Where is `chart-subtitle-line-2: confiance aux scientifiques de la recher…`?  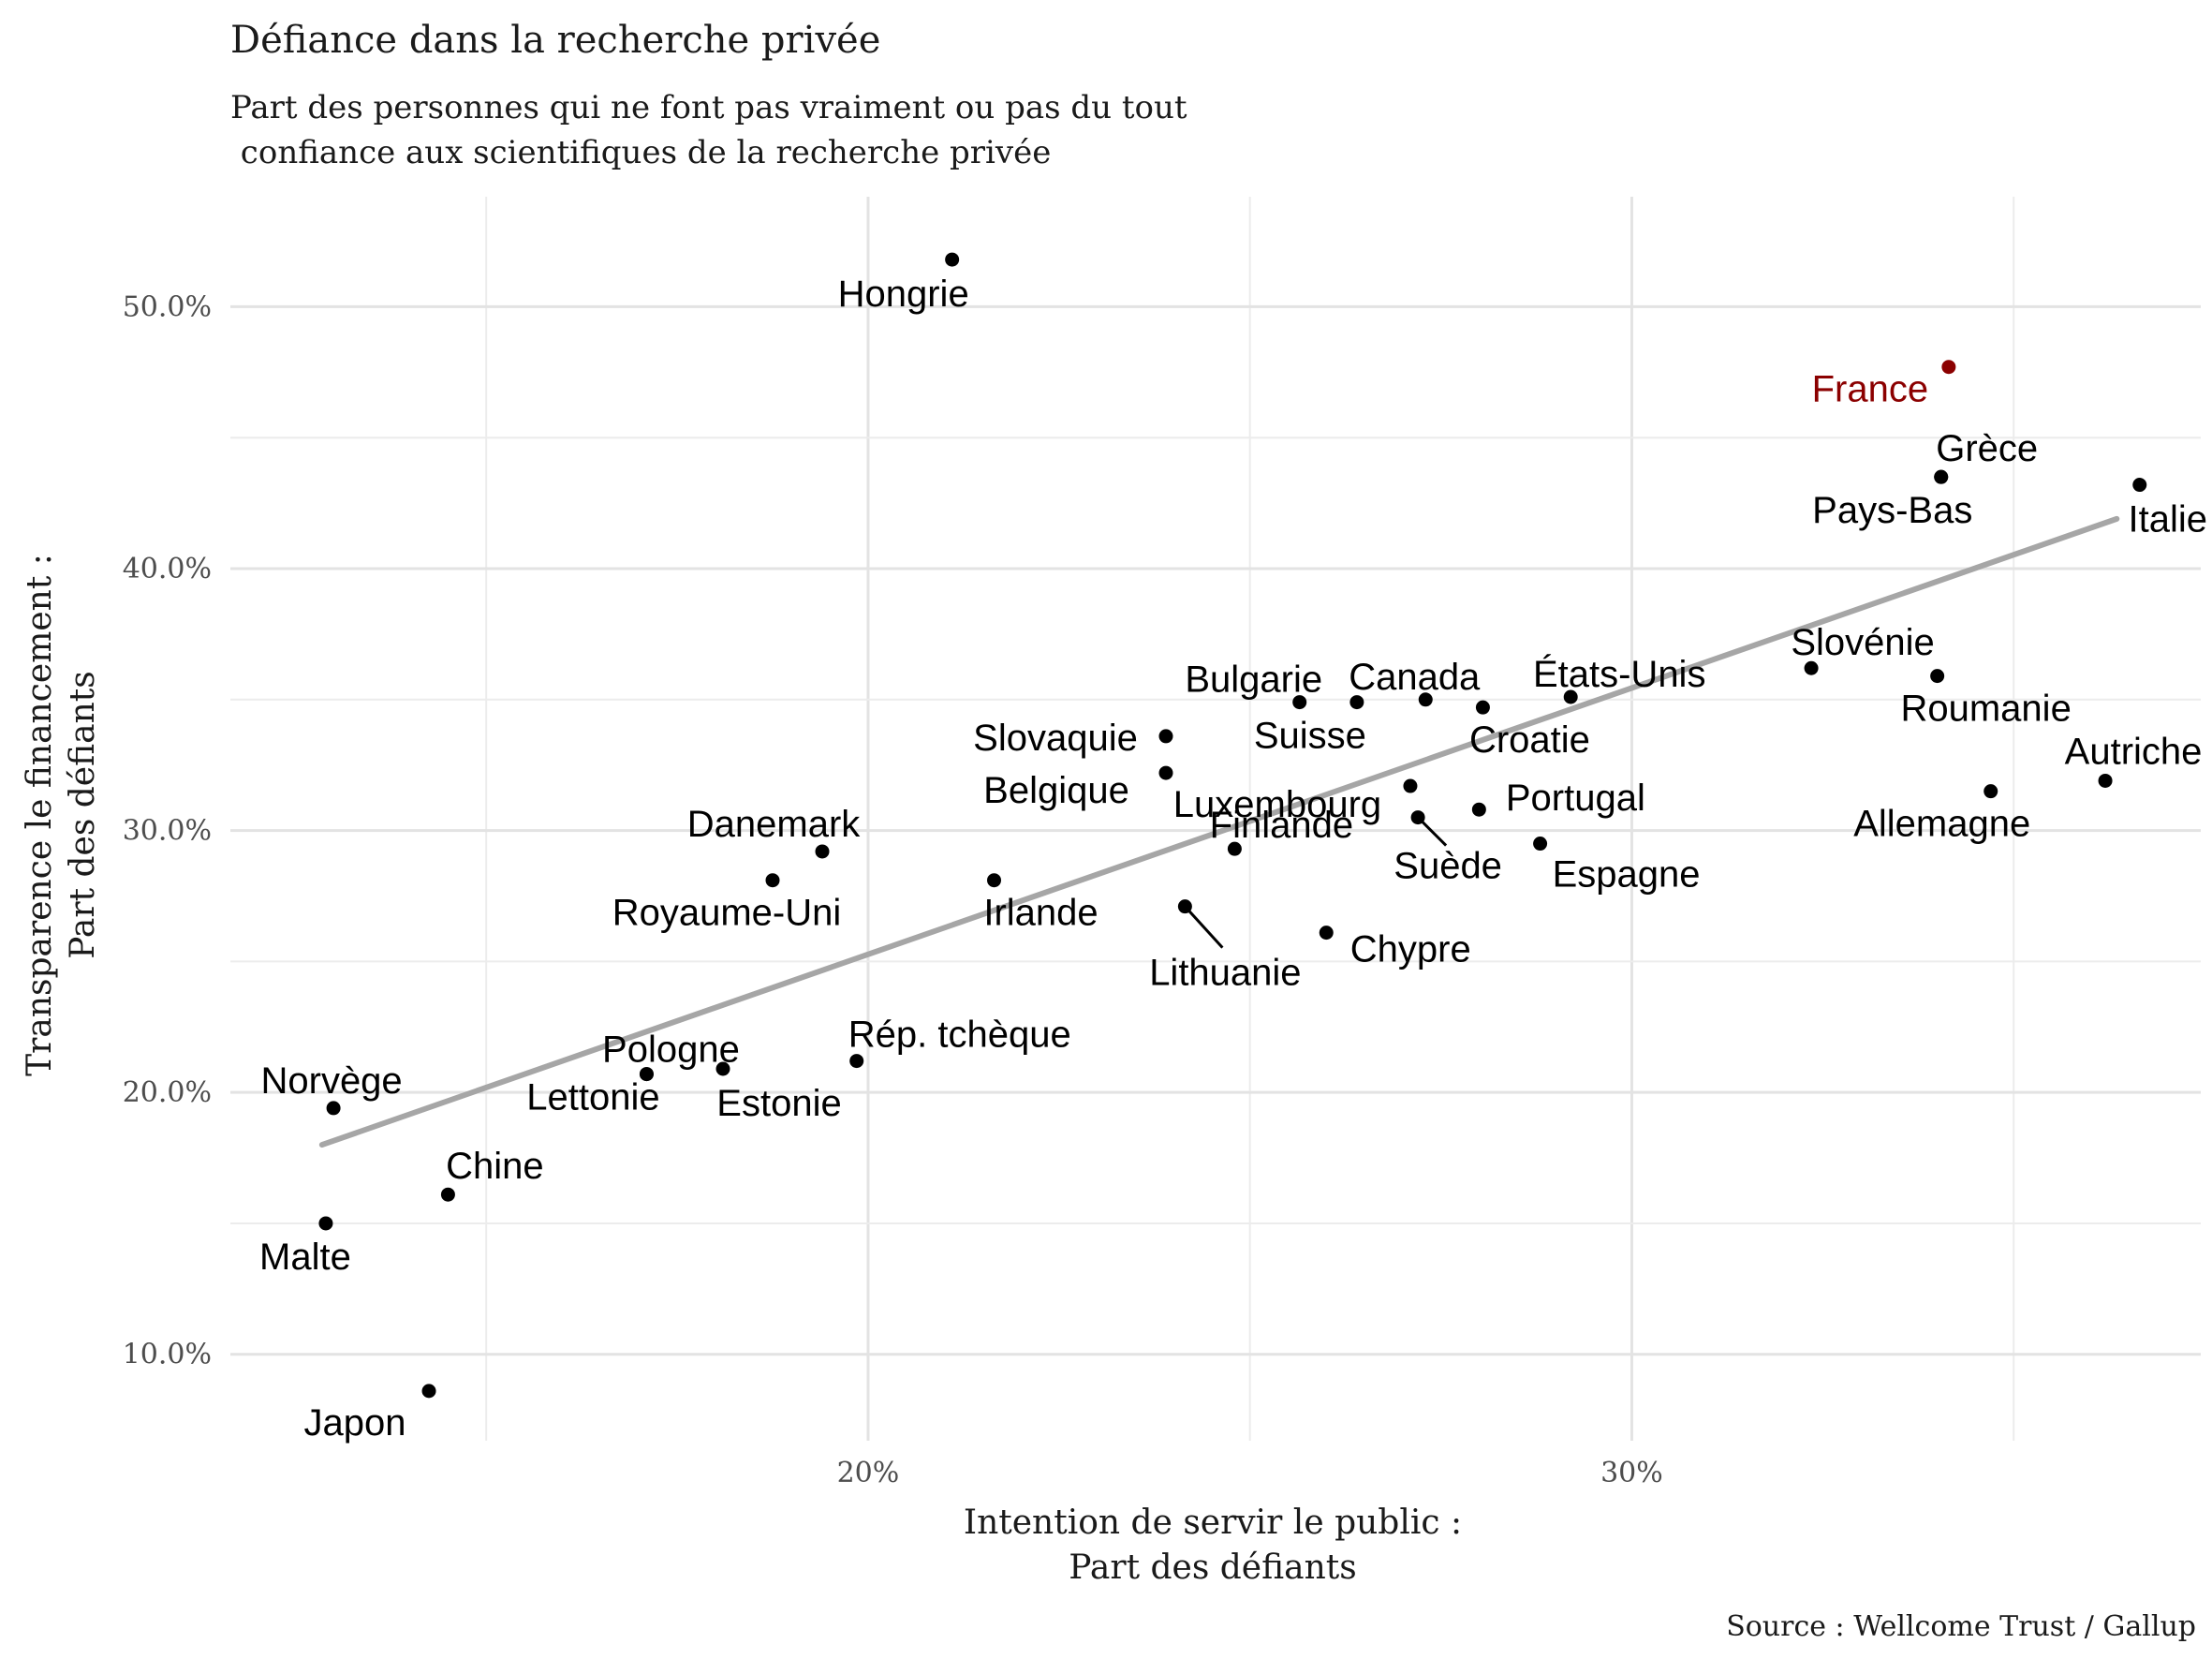
chart-subtitle-line-2: confiance aux scientifiques de la recher… is located at coordinates (641, 153).